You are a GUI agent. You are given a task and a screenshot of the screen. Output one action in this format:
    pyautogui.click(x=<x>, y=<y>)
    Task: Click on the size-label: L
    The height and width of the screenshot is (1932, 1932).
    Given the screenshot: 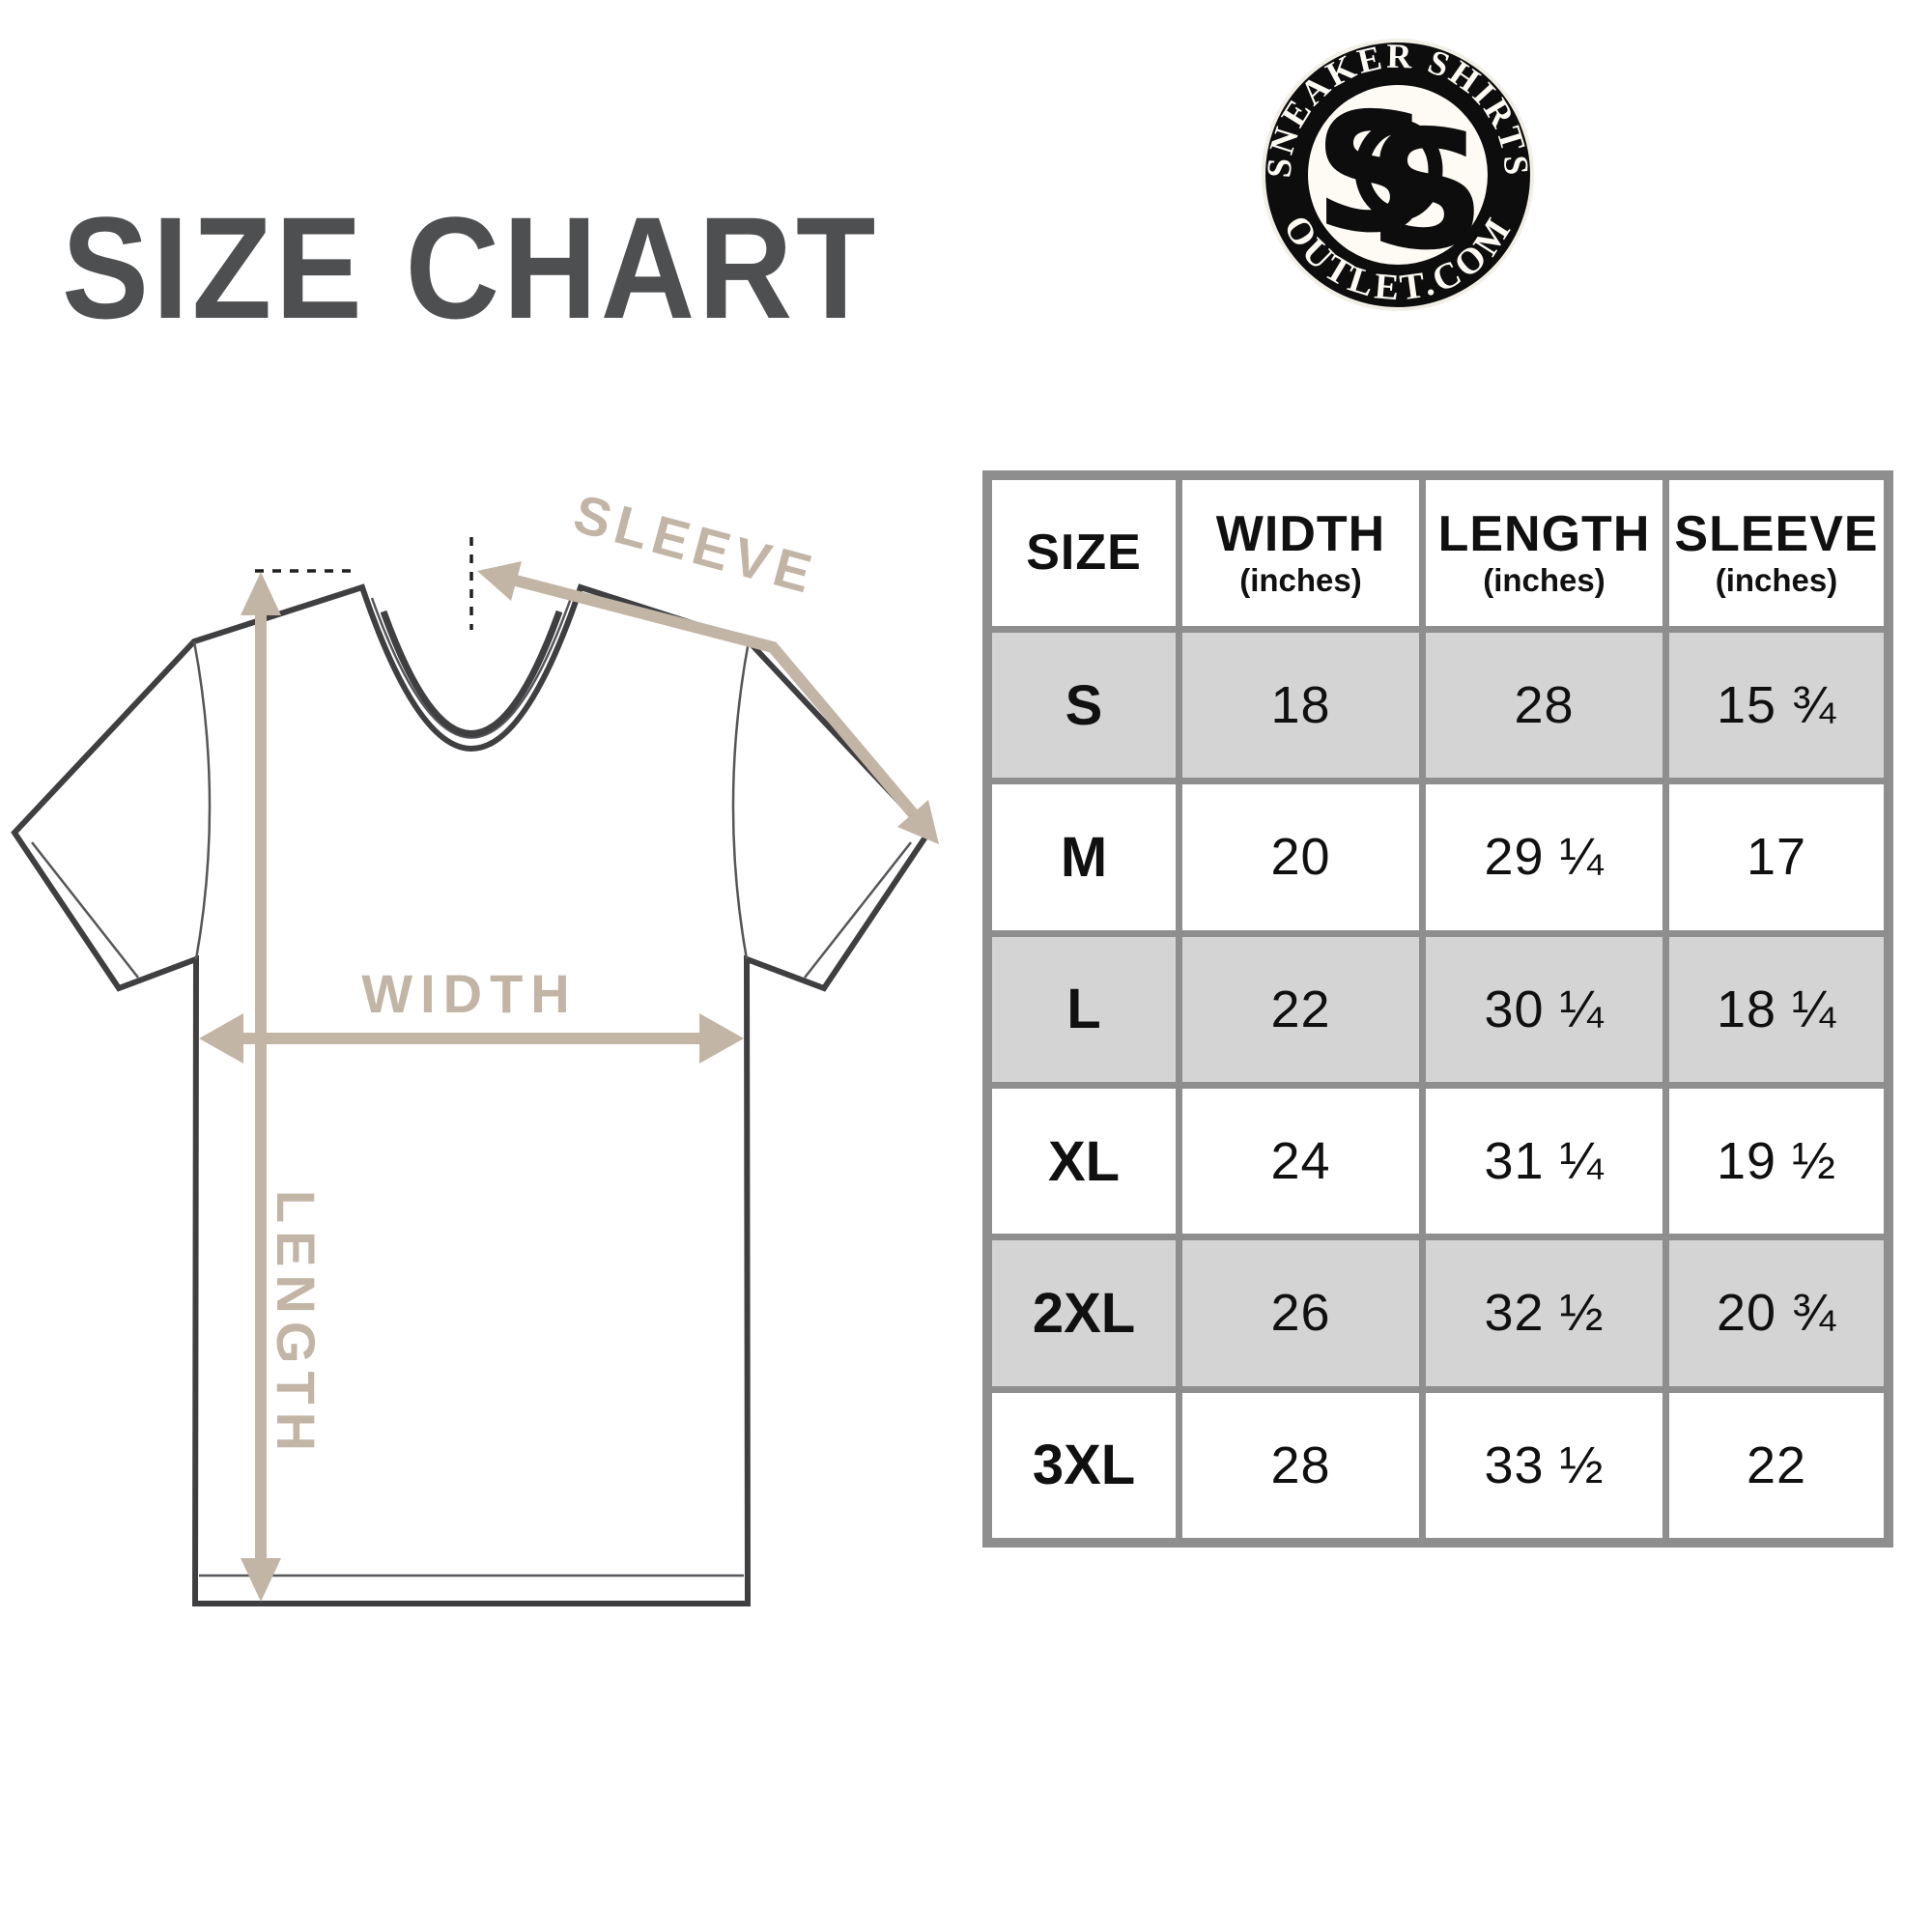 What is the action you would take?
    pyautogui.click(x=1084, y=1009)
    